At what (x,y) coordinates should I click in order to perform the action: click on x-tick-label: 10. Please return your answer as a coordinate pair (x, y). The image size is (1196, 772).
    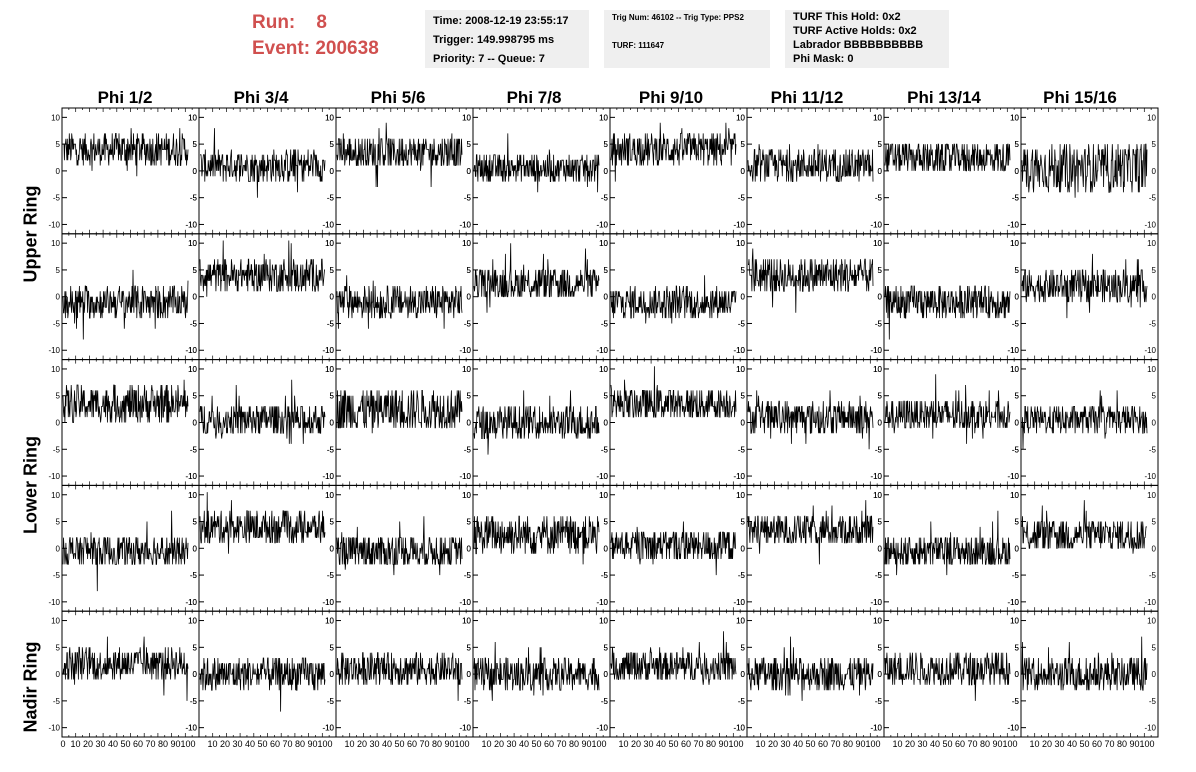
    Looking at the image, I should click on (75, 744).